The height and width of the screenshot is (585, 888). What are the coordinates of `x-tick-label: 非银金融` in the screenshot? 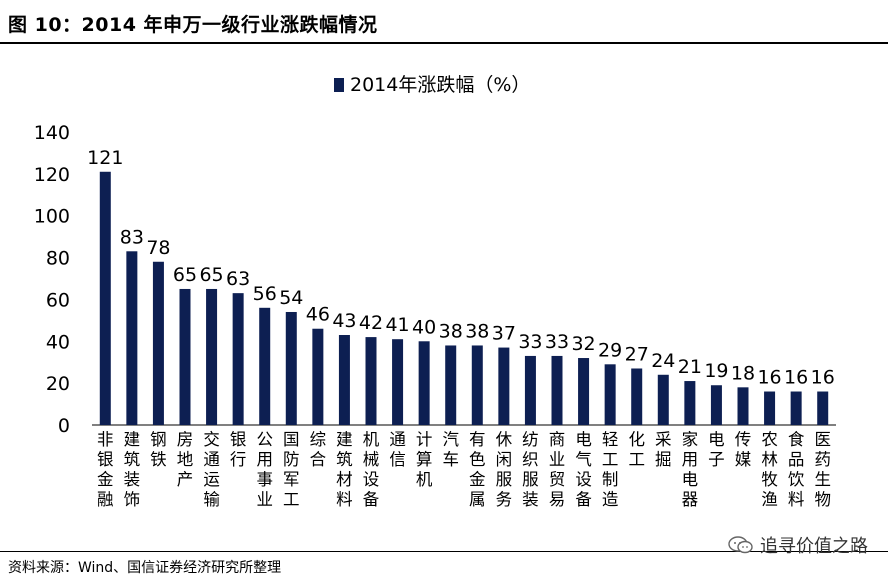 It's located at (105, 469).